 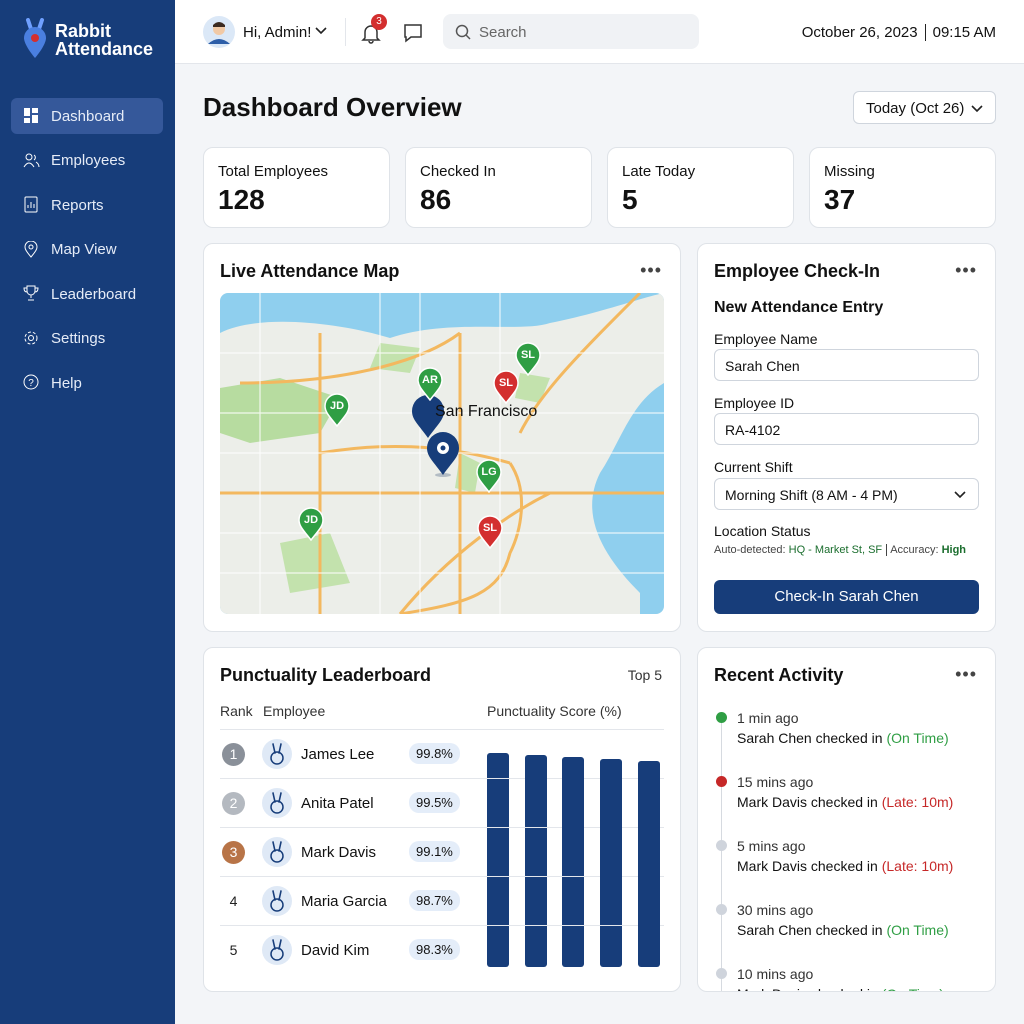 I want to click on shift-select: Morning Shift (8 AM - 4 PM), so click(x=846, y=494).